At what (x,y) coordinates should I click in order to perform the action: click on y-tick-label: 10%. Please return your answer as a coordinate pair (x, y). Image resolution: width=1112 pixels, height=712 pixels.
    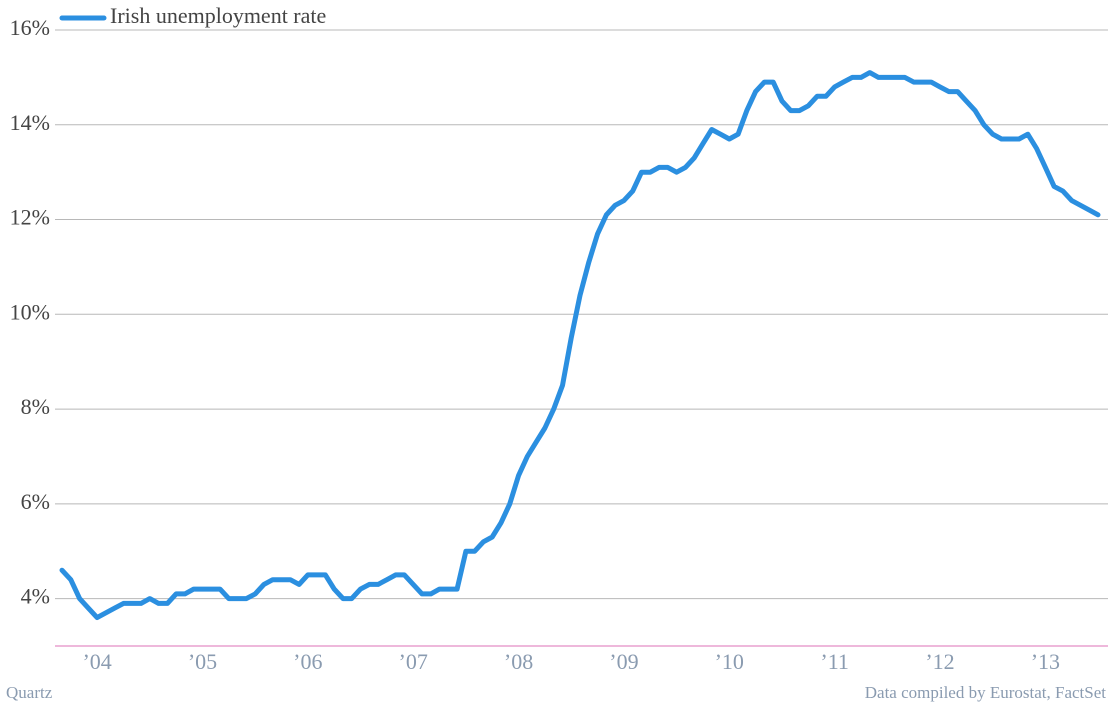
    Looking at the image, I should click on (30, 311).